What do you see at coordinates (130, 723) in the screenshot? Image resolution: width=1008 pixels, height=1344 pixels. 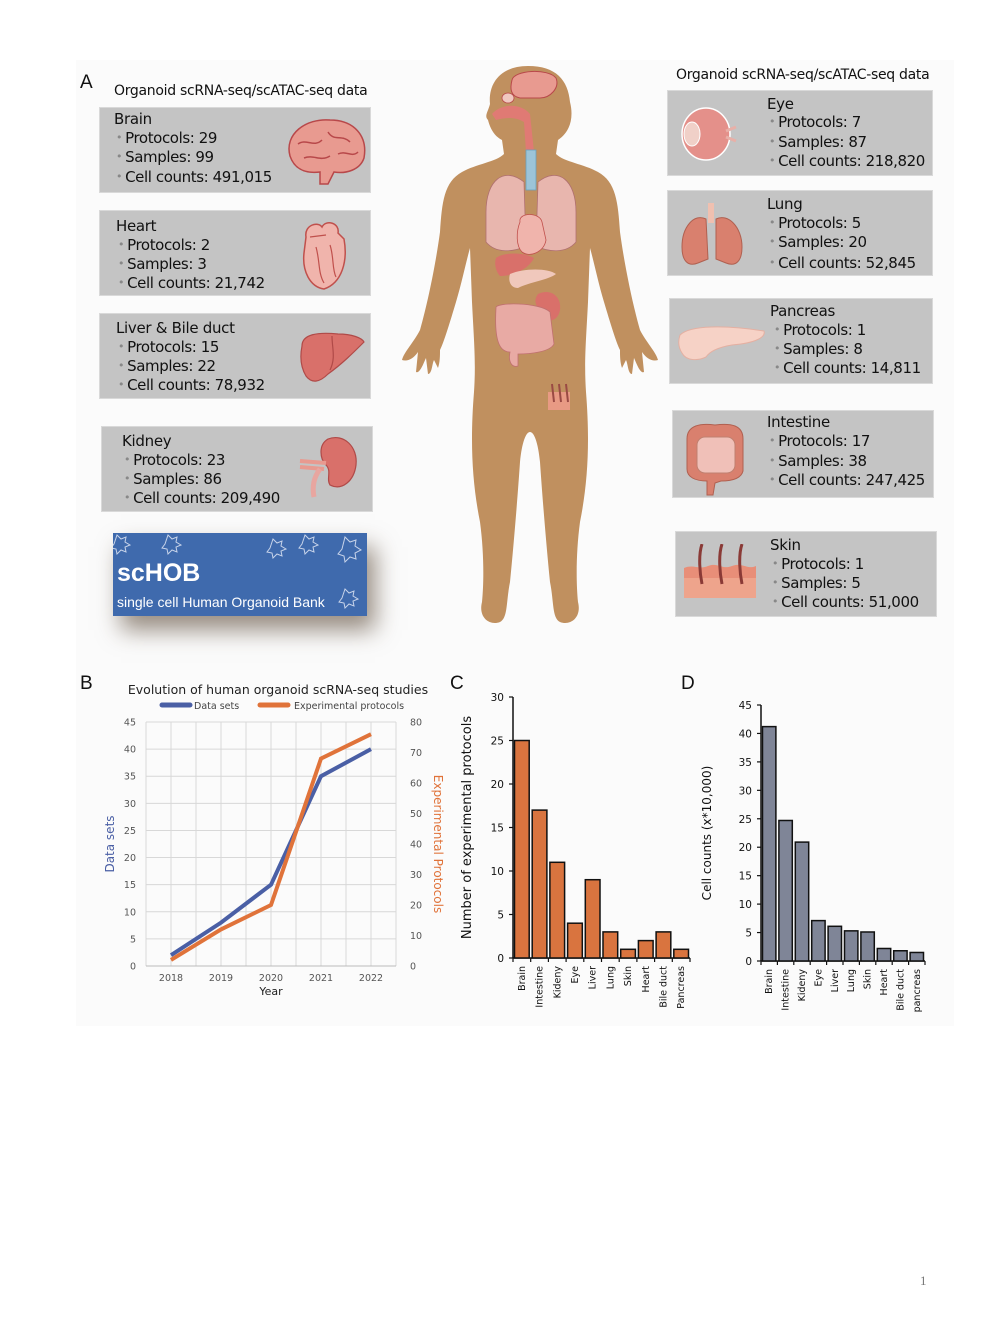 I see `y-tick-label: 45` at bounding box center [130, 723].